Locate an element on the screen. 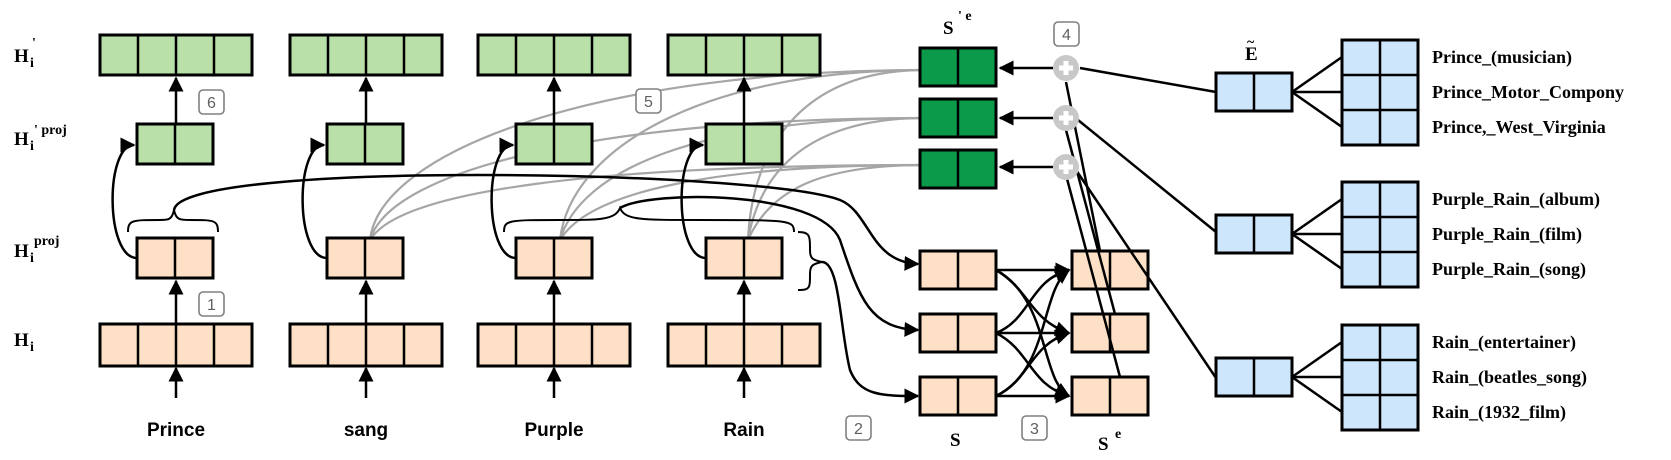  label-s-e: S e is located at coordinates (1109, 441).